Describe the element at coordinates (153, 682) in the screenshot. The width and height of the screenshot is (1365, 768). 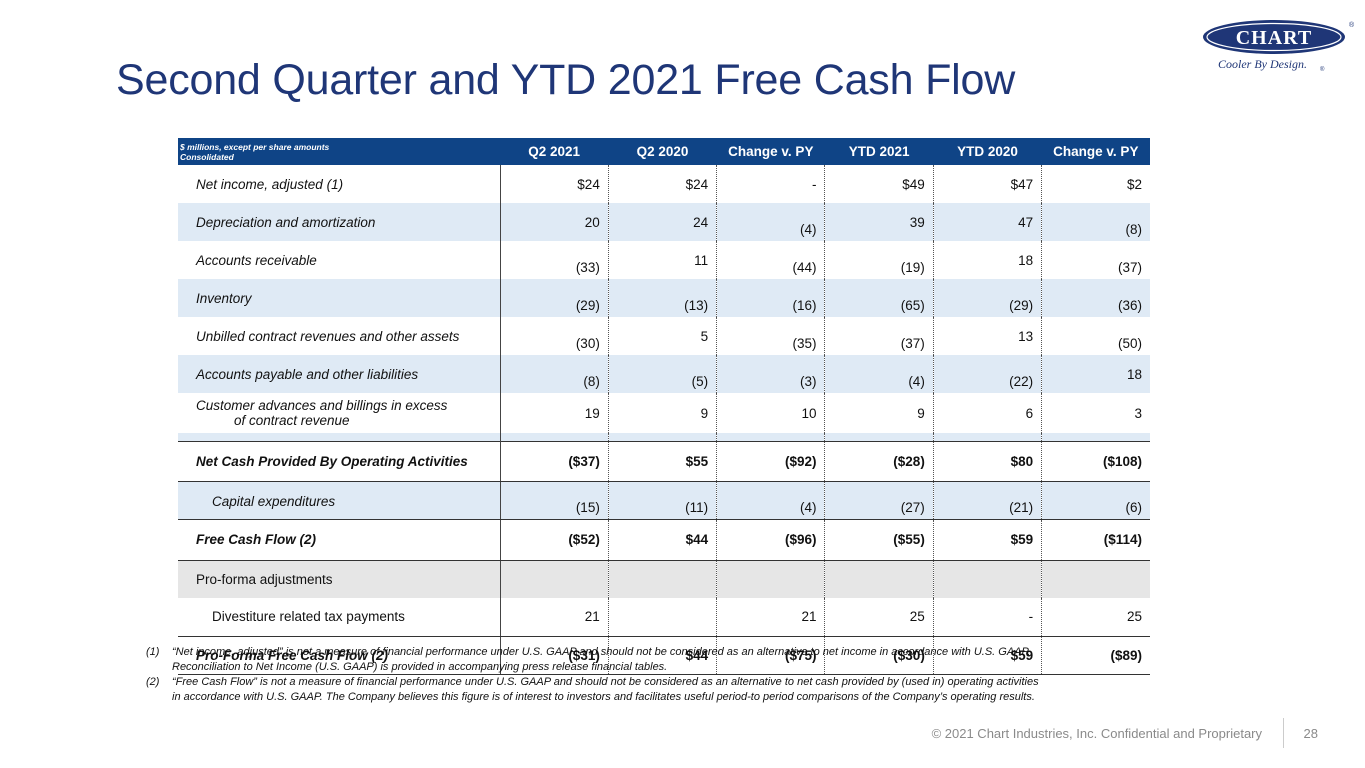
I see `footnote-number: (2)` at that location.